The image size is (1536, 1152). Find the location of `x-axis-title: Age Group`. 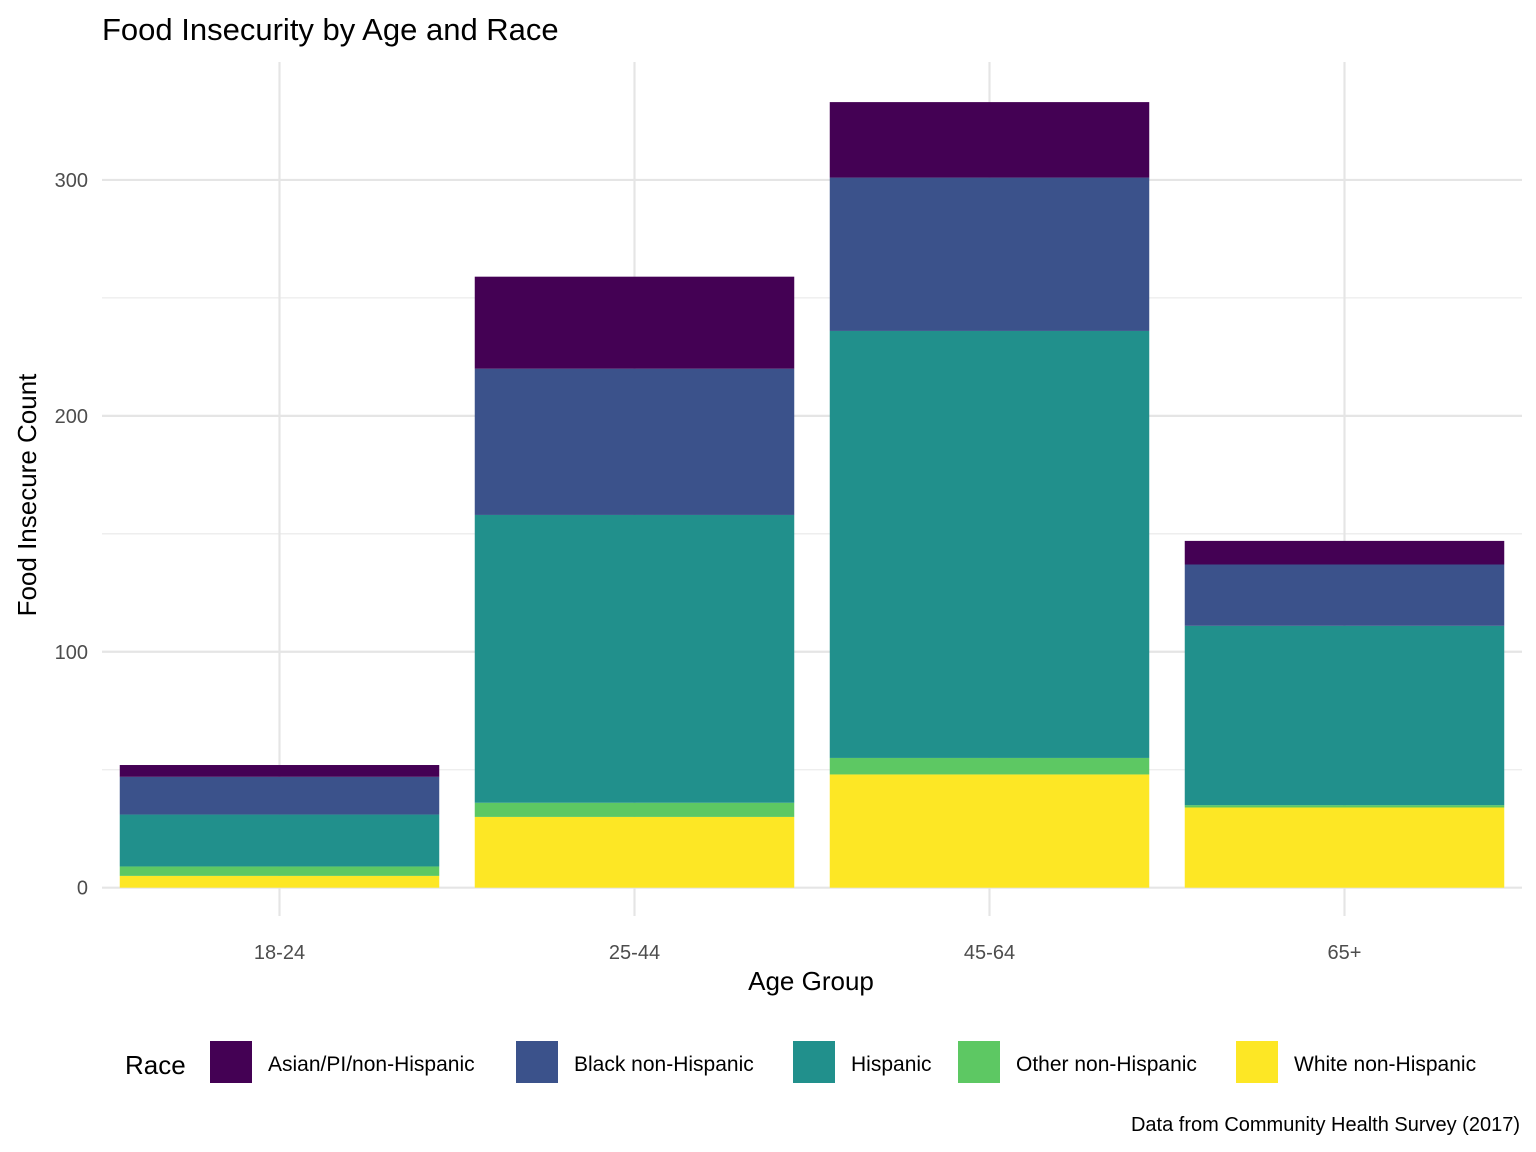

x-axis-title: Age Group is located at coordinates (811, 981).